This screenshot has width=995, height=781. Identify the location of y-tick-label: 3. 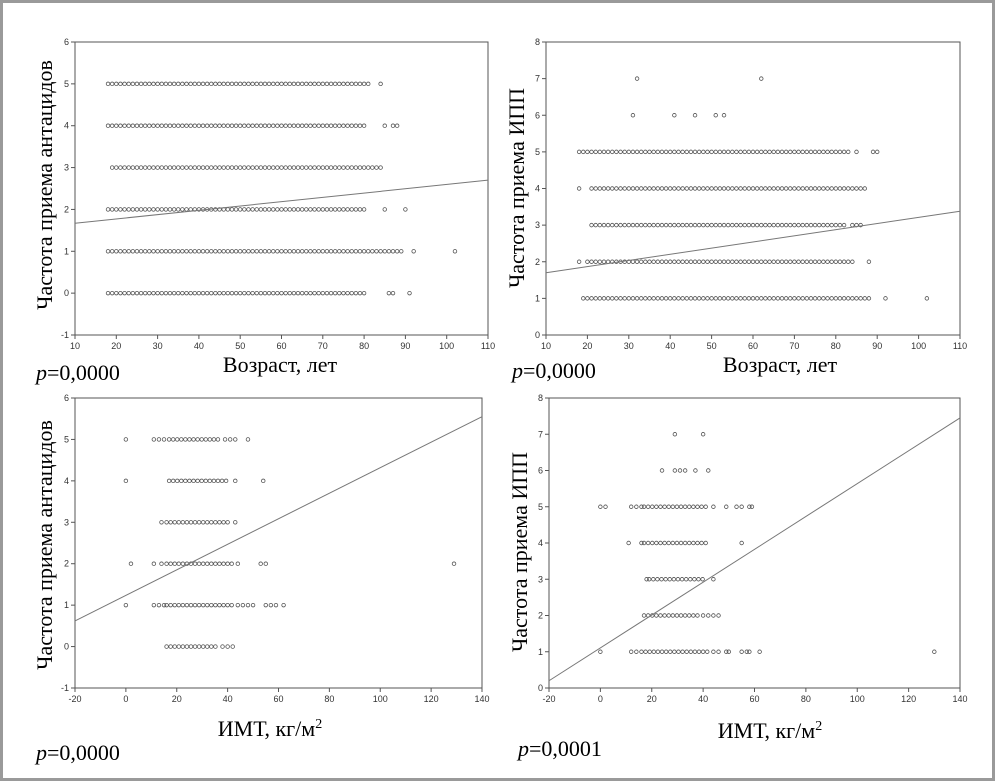
(66, 522).